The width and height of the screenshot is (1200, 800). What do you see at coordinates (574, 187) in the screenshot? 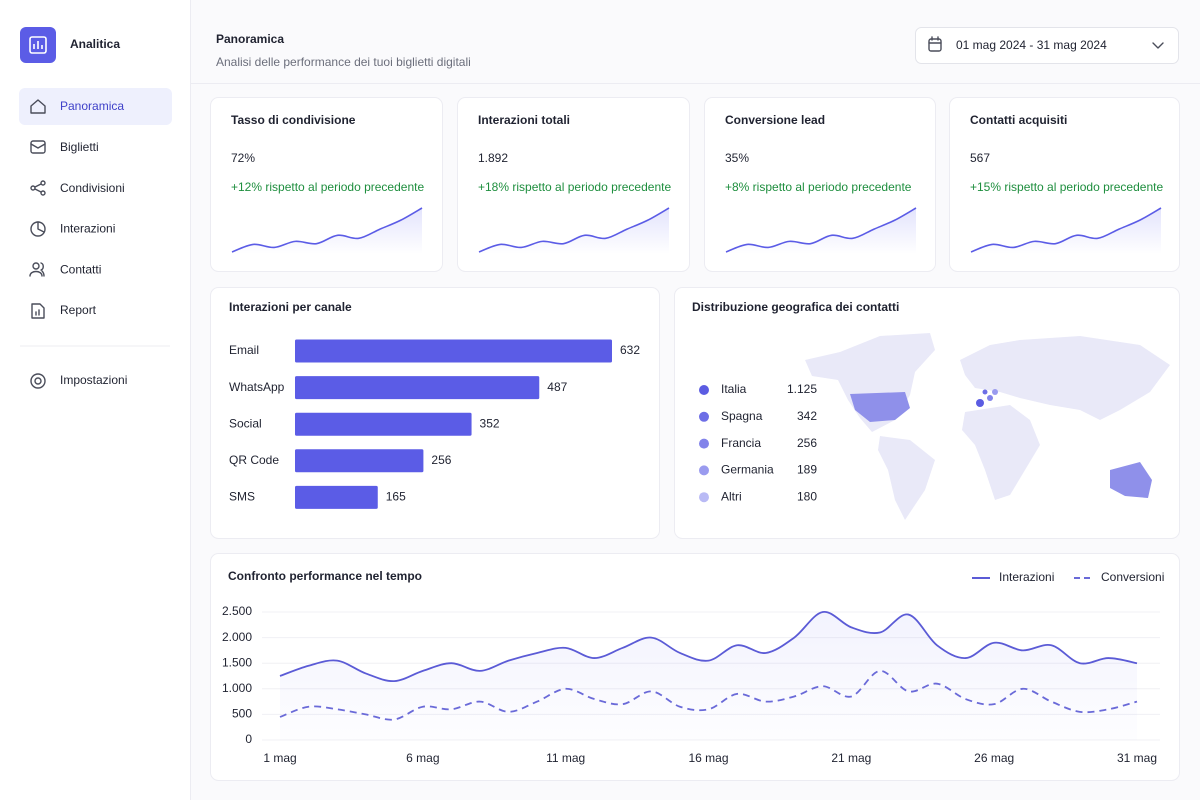
I see `kpi-change: +18% rispetto al periodo precedente` at bounding box center [574, 187].